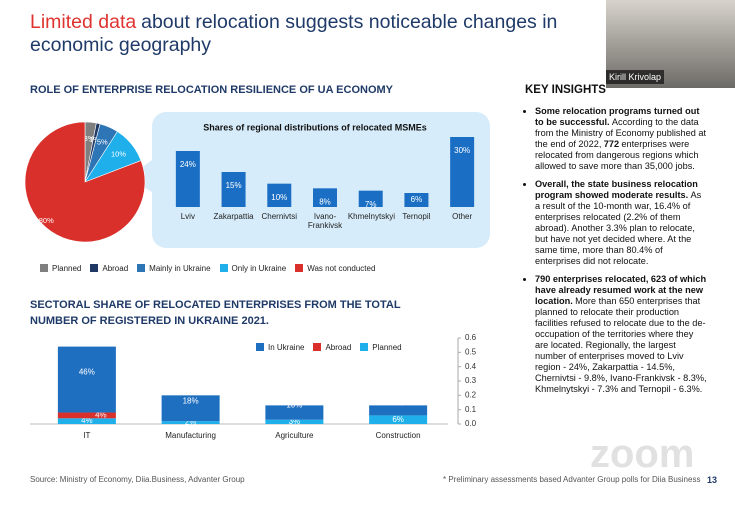  I want to click on y2-tick-label: 0.2, so click(471, 394).